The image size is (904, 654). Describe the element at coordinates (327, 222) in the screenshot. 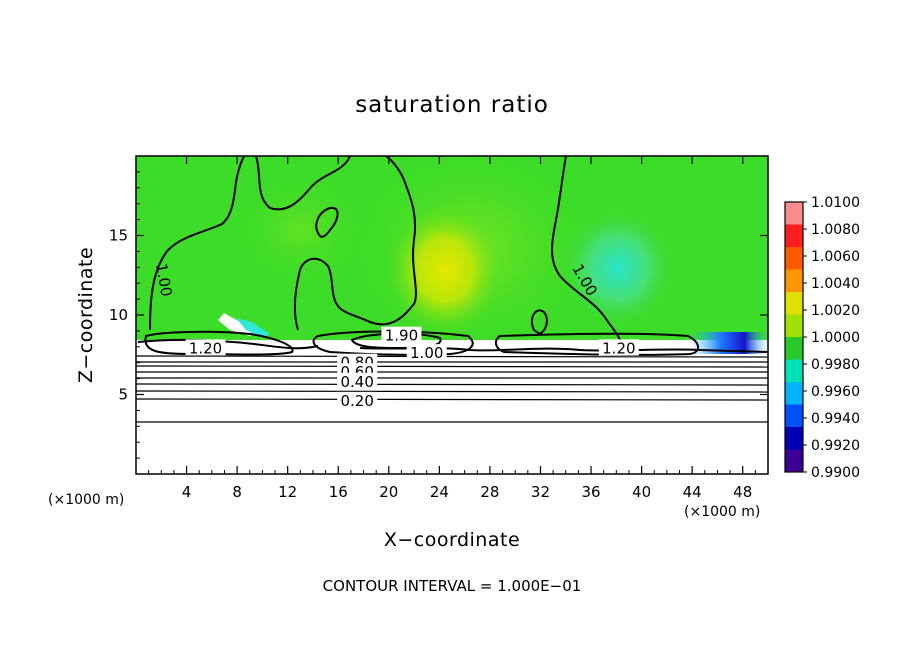

I see `contour-1-00-loop` at that location.